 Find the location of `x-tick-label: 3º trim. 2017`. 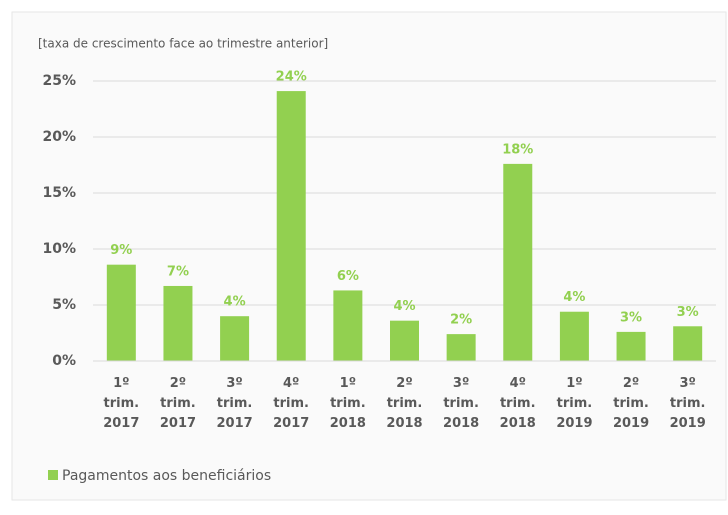

x-tick-label: 3º trim. 2017 is located at coordinates (234, 403).